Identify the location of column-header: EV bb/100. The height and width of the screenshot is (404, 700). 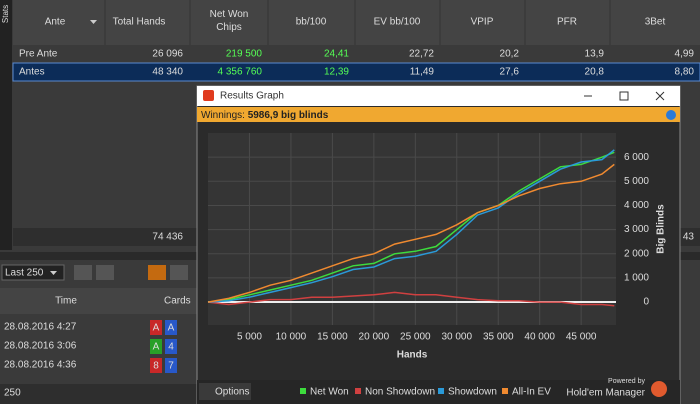
(397, 22).